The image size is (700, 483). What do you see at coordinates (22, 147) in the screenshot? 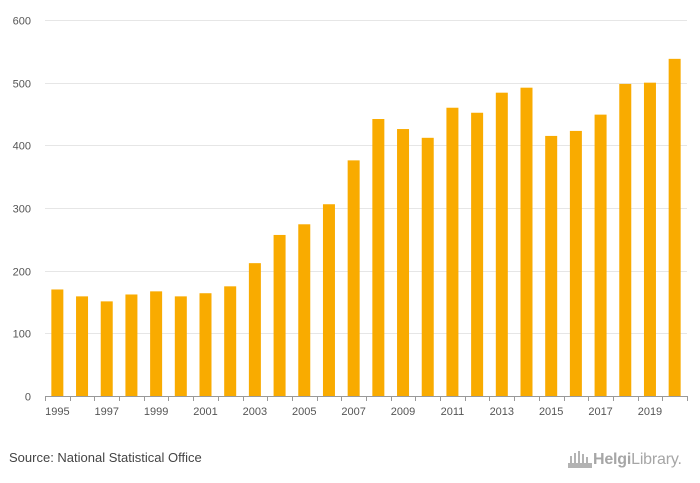
I see `y-tick-label: 400` at bounding box center [22, 147].